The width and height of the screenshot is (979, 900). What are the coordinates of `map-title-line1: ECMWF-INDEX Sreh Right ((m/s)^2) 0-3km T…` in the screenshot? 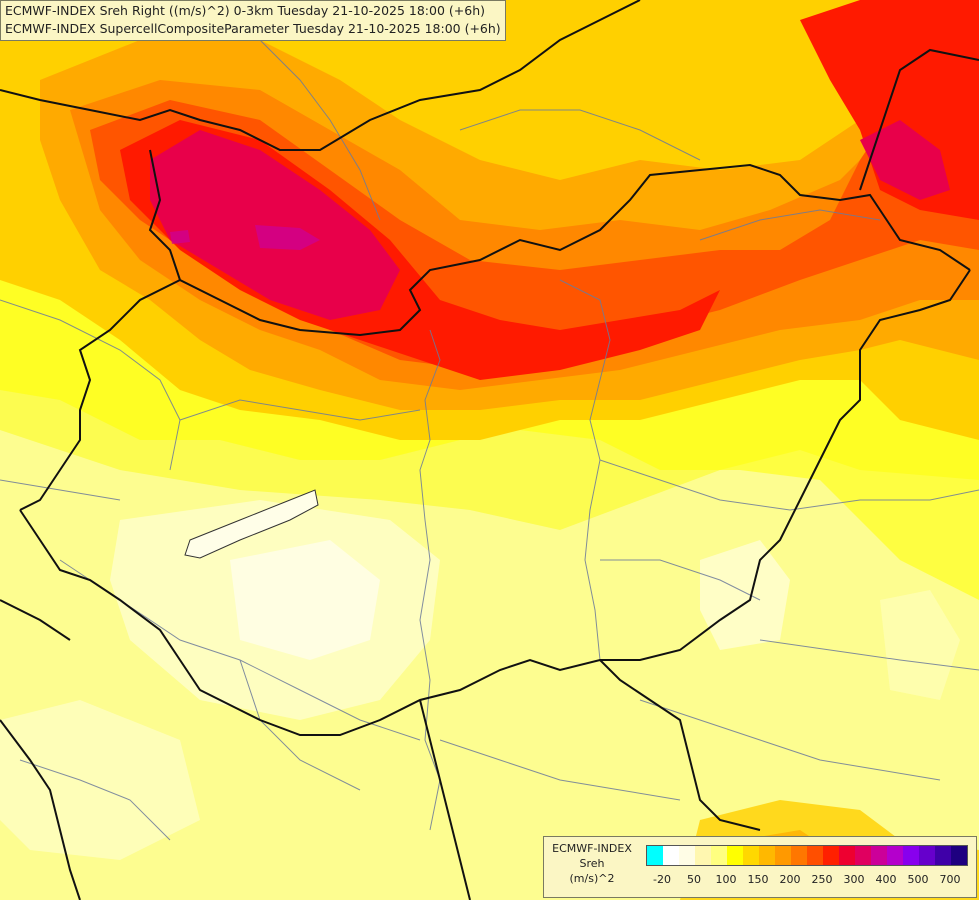 It's located at (245, 10).